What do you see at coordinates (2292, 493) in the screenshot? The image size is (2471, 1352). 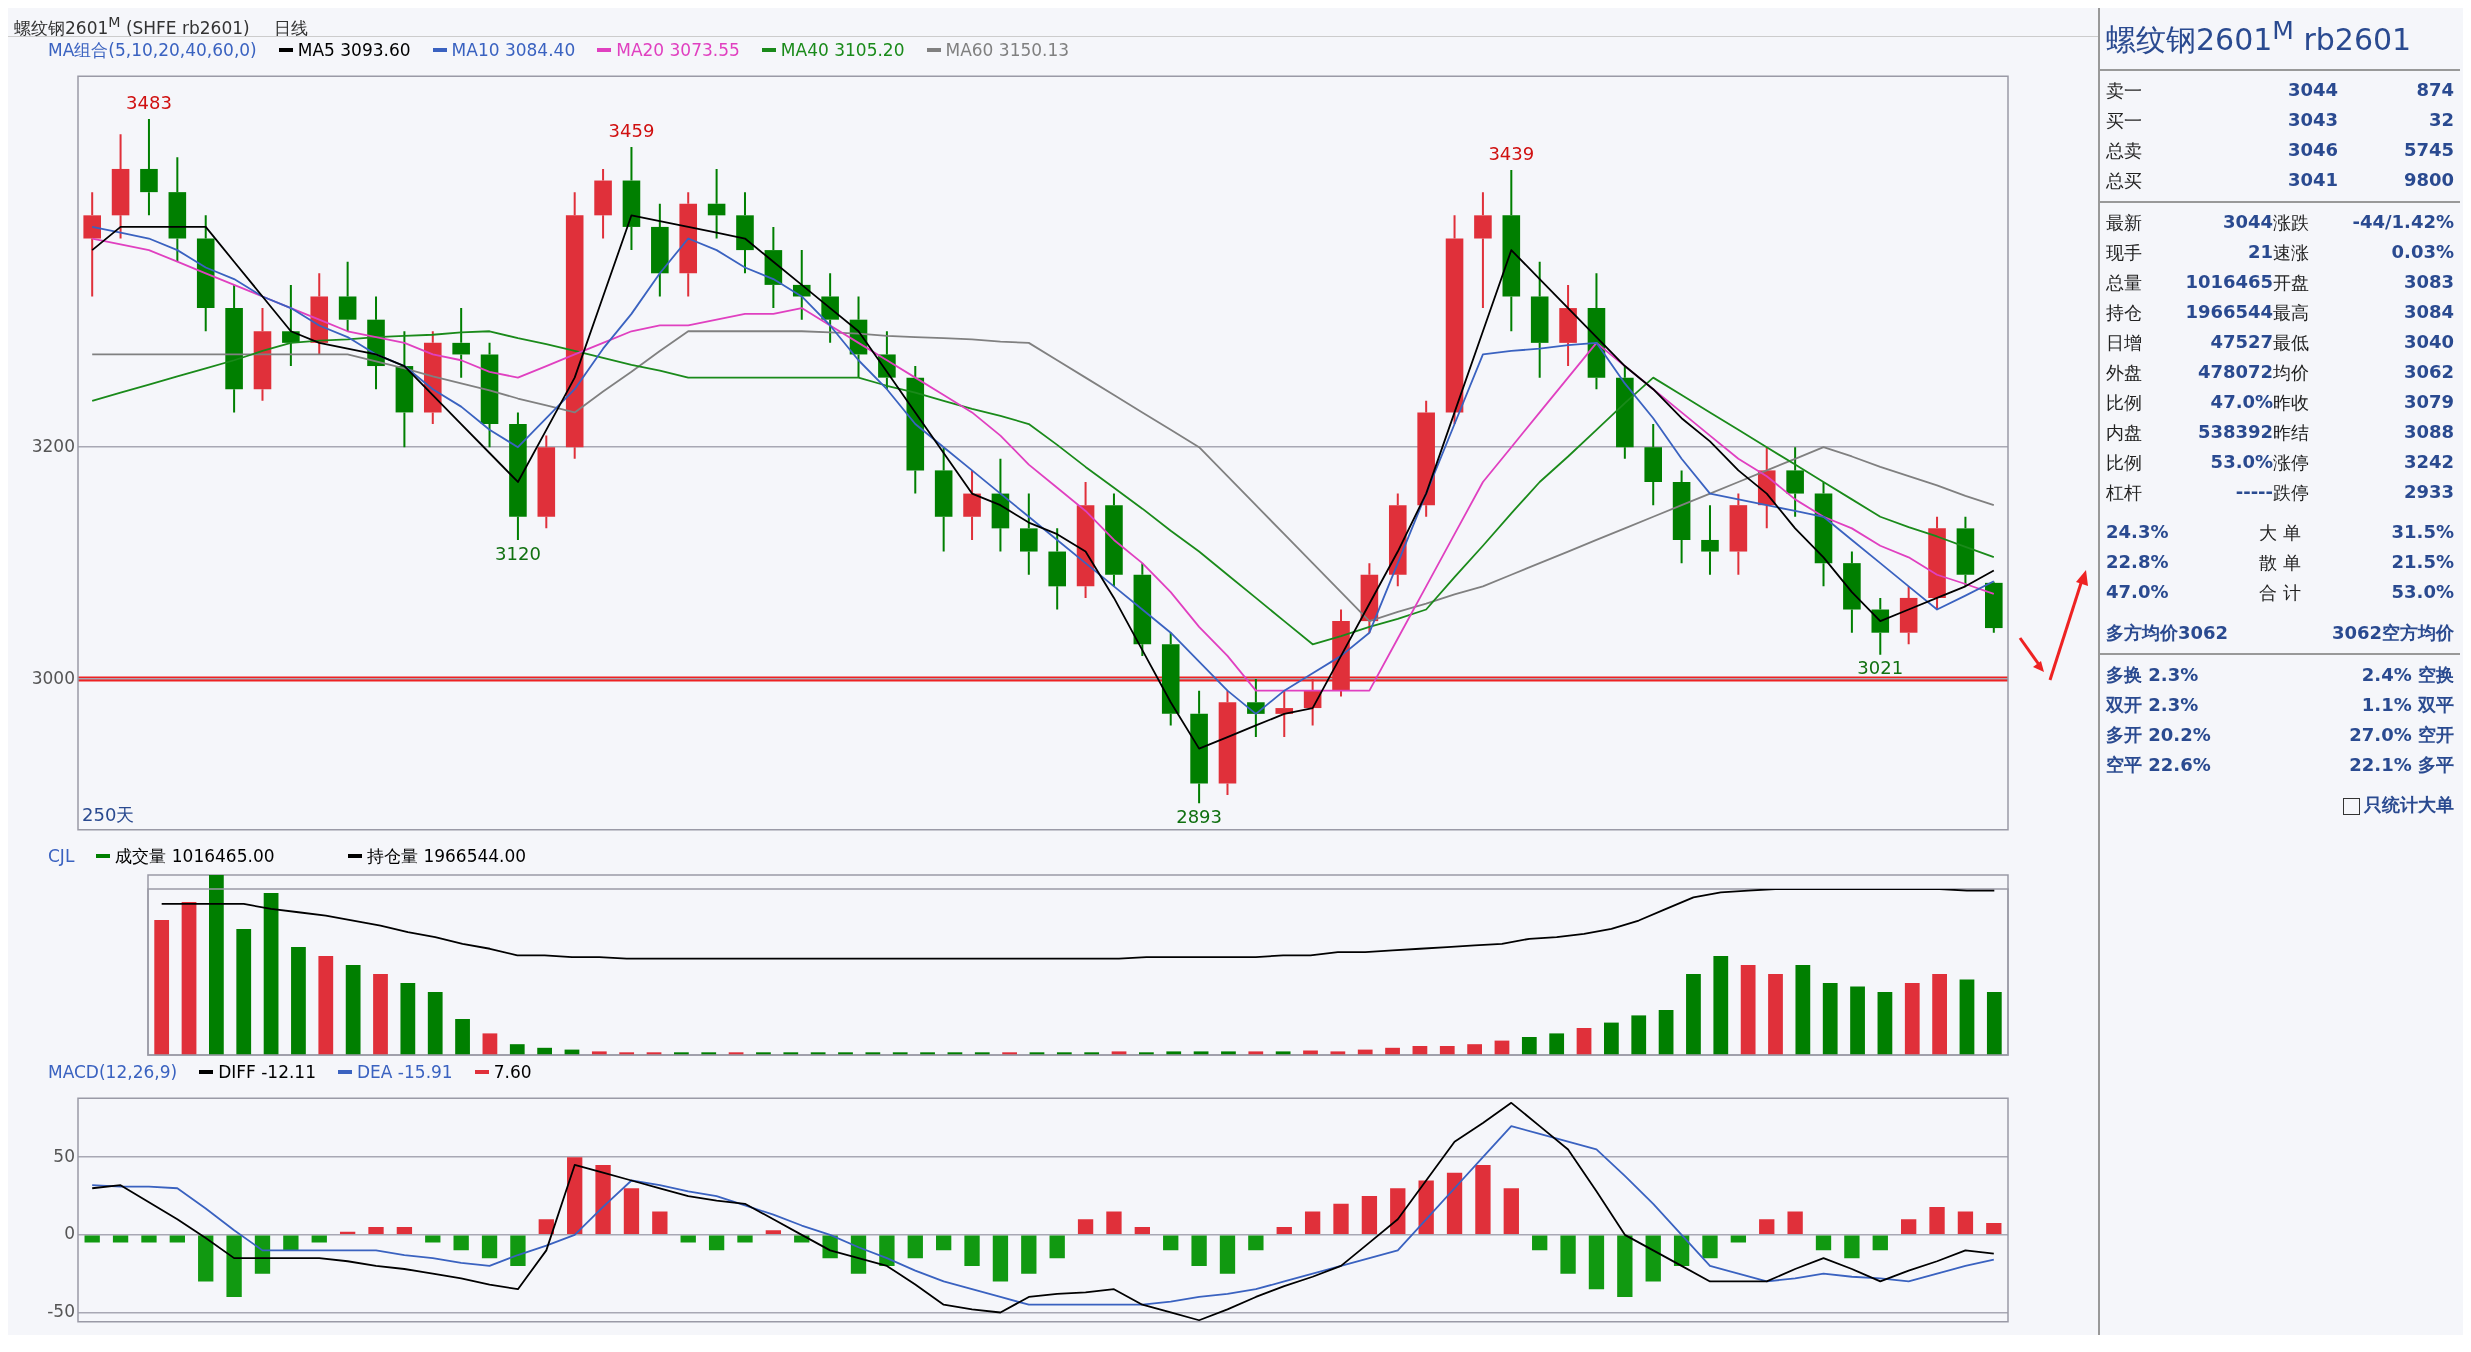 I see `text: 跌停` at bounding box center [2292, 493].